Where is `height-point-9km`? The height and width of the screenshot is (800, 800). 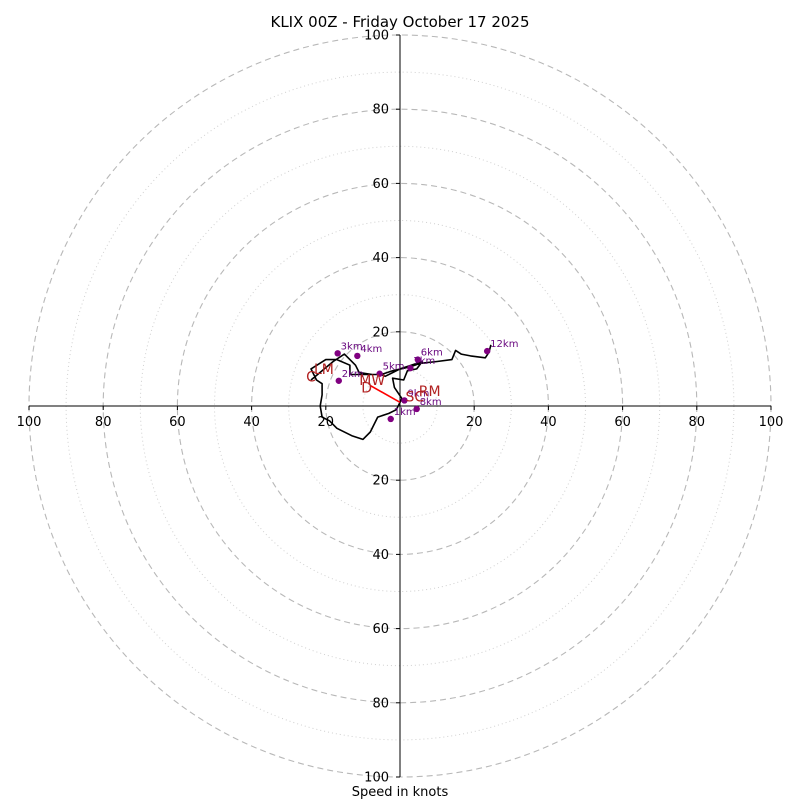 height-point-9km is located at coordinates (404, 400).